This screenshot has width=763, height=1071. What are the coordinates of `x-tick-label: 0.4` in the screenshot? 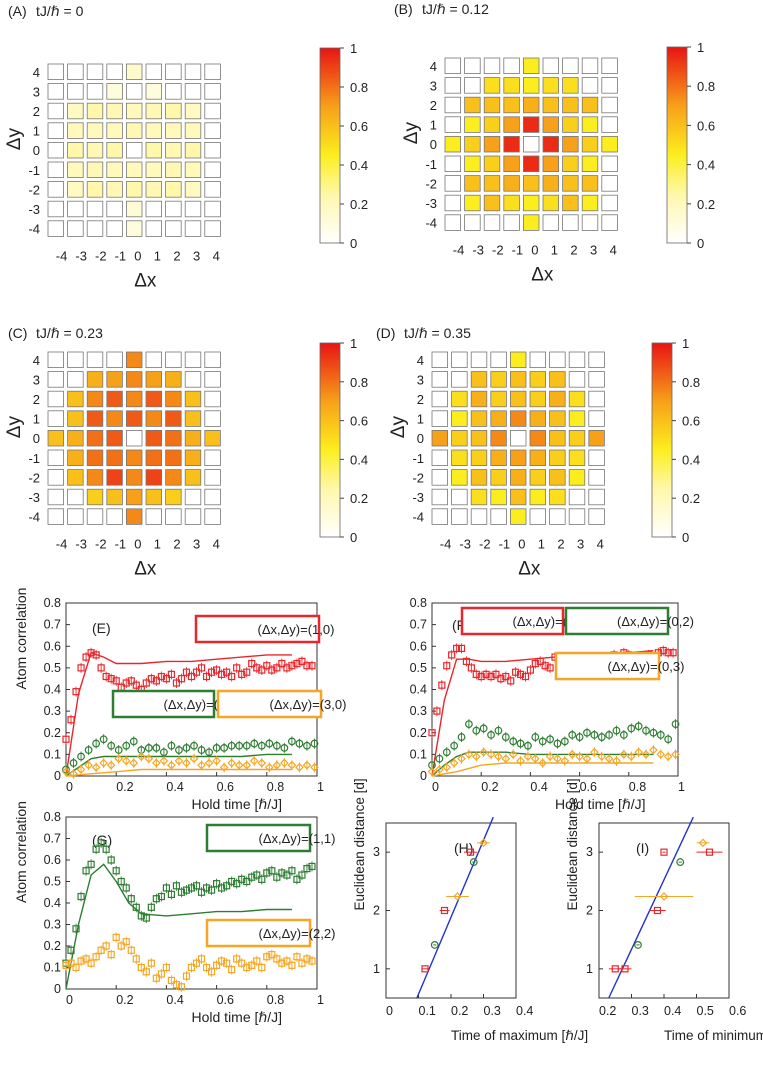 It's located at (174, 787).